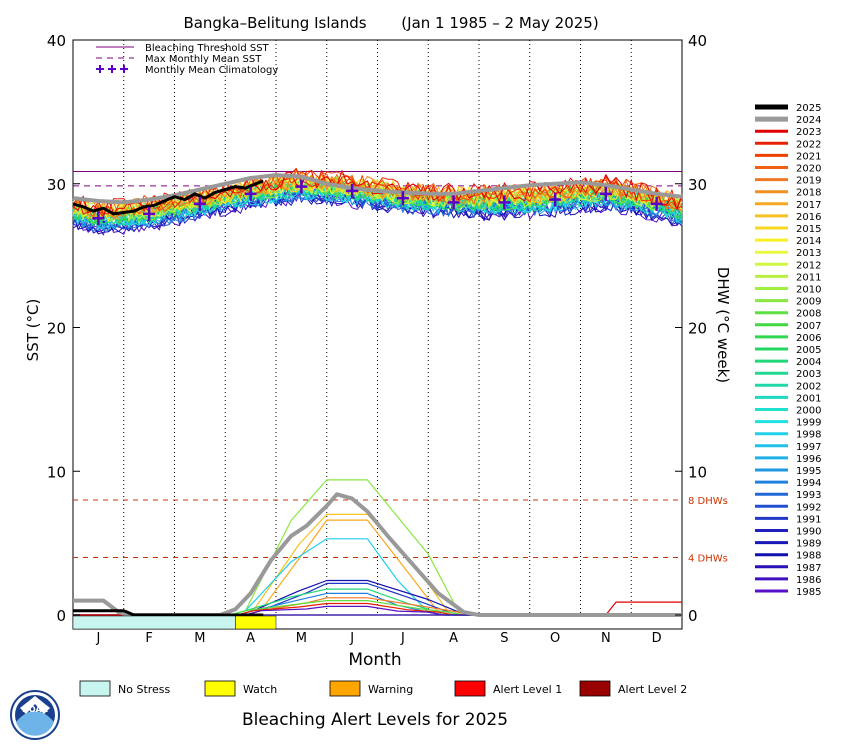 Image resolution: width=850 pixels, height=750 pixels. What do you see at coordinates (808, 556) in the screenshot?
I see `legend-year-label: 1988` at bounding box center [808, 556].